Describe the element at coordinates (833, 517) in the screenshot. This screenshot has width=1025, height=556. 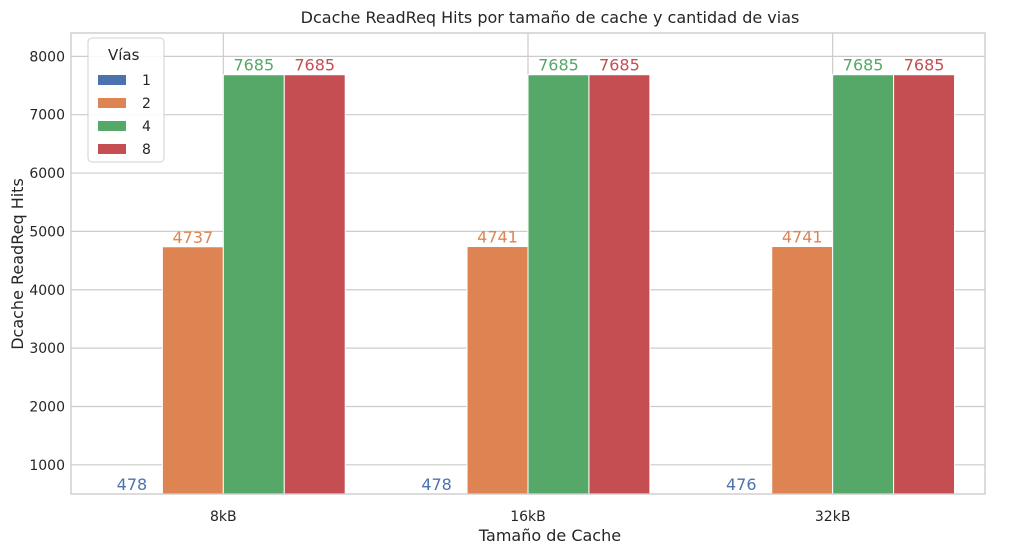
I see `x-tick-label: 32kB` at that location.